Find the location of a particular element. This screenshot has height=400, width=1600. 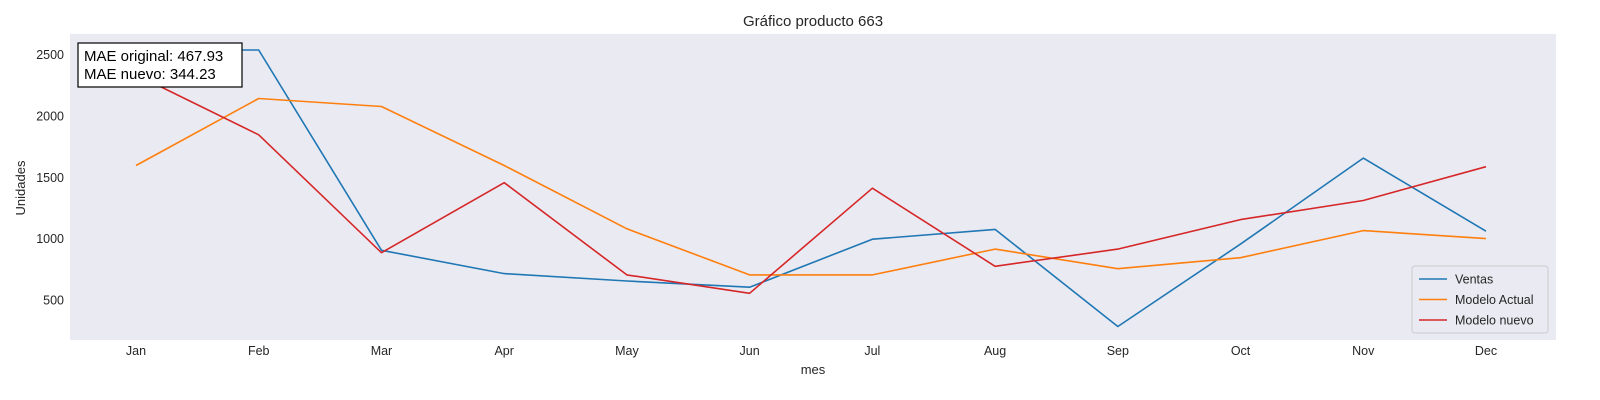

annotation-line-1: MAE original: 467.93 is located at coordinates (153, 56).